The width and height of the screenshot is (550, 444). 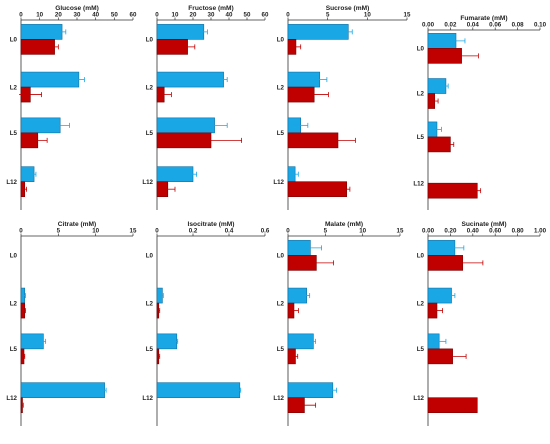 I want to click on panel-title: Citrate (mM), so click(x=77, y=224).